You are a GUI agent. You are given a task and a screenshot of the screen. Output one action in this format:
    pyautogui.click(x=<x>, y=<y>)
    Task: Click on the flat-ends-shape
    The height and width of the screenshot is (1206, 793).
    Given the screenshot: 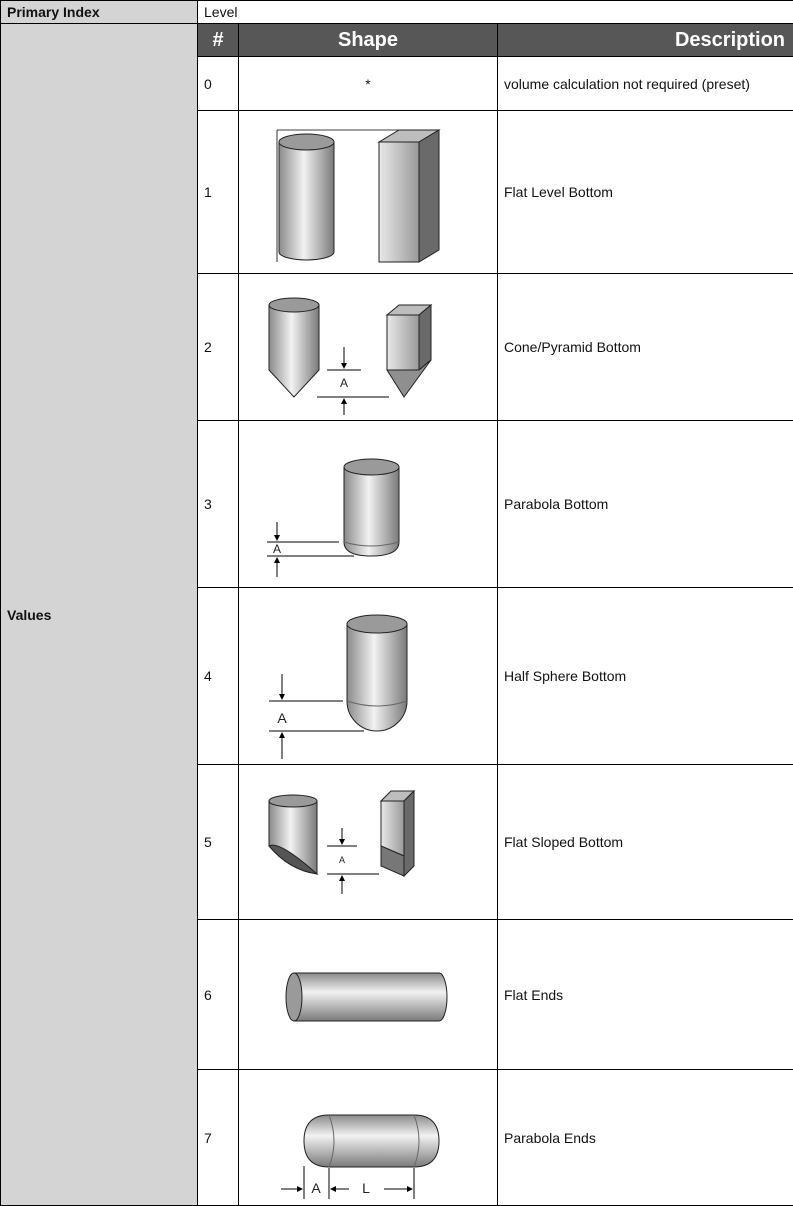 What is the action you would take?
    pyautogui.click(x=368, y=994)
    